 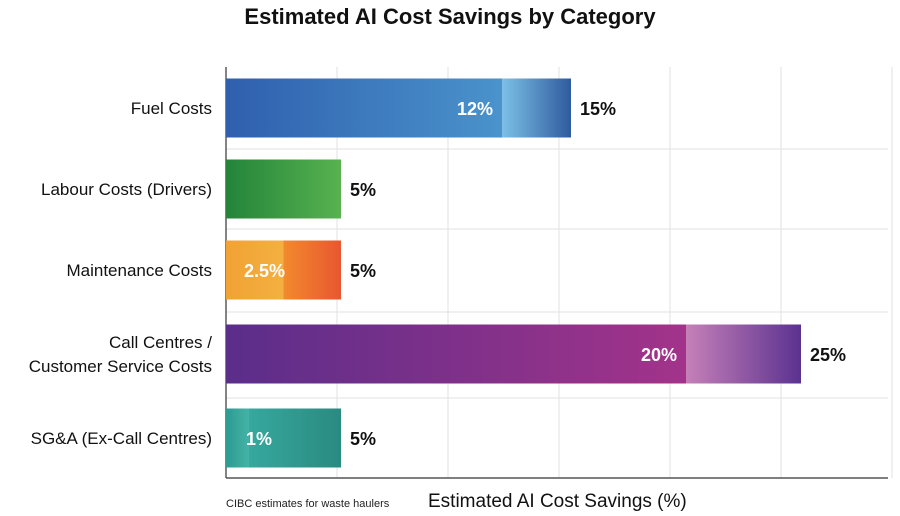 What do you see at coordinates (450, 16) in the screenshot?
I see `chart-title: Estimated AI Cost Savings by Category` at bounding box center [450, 16].